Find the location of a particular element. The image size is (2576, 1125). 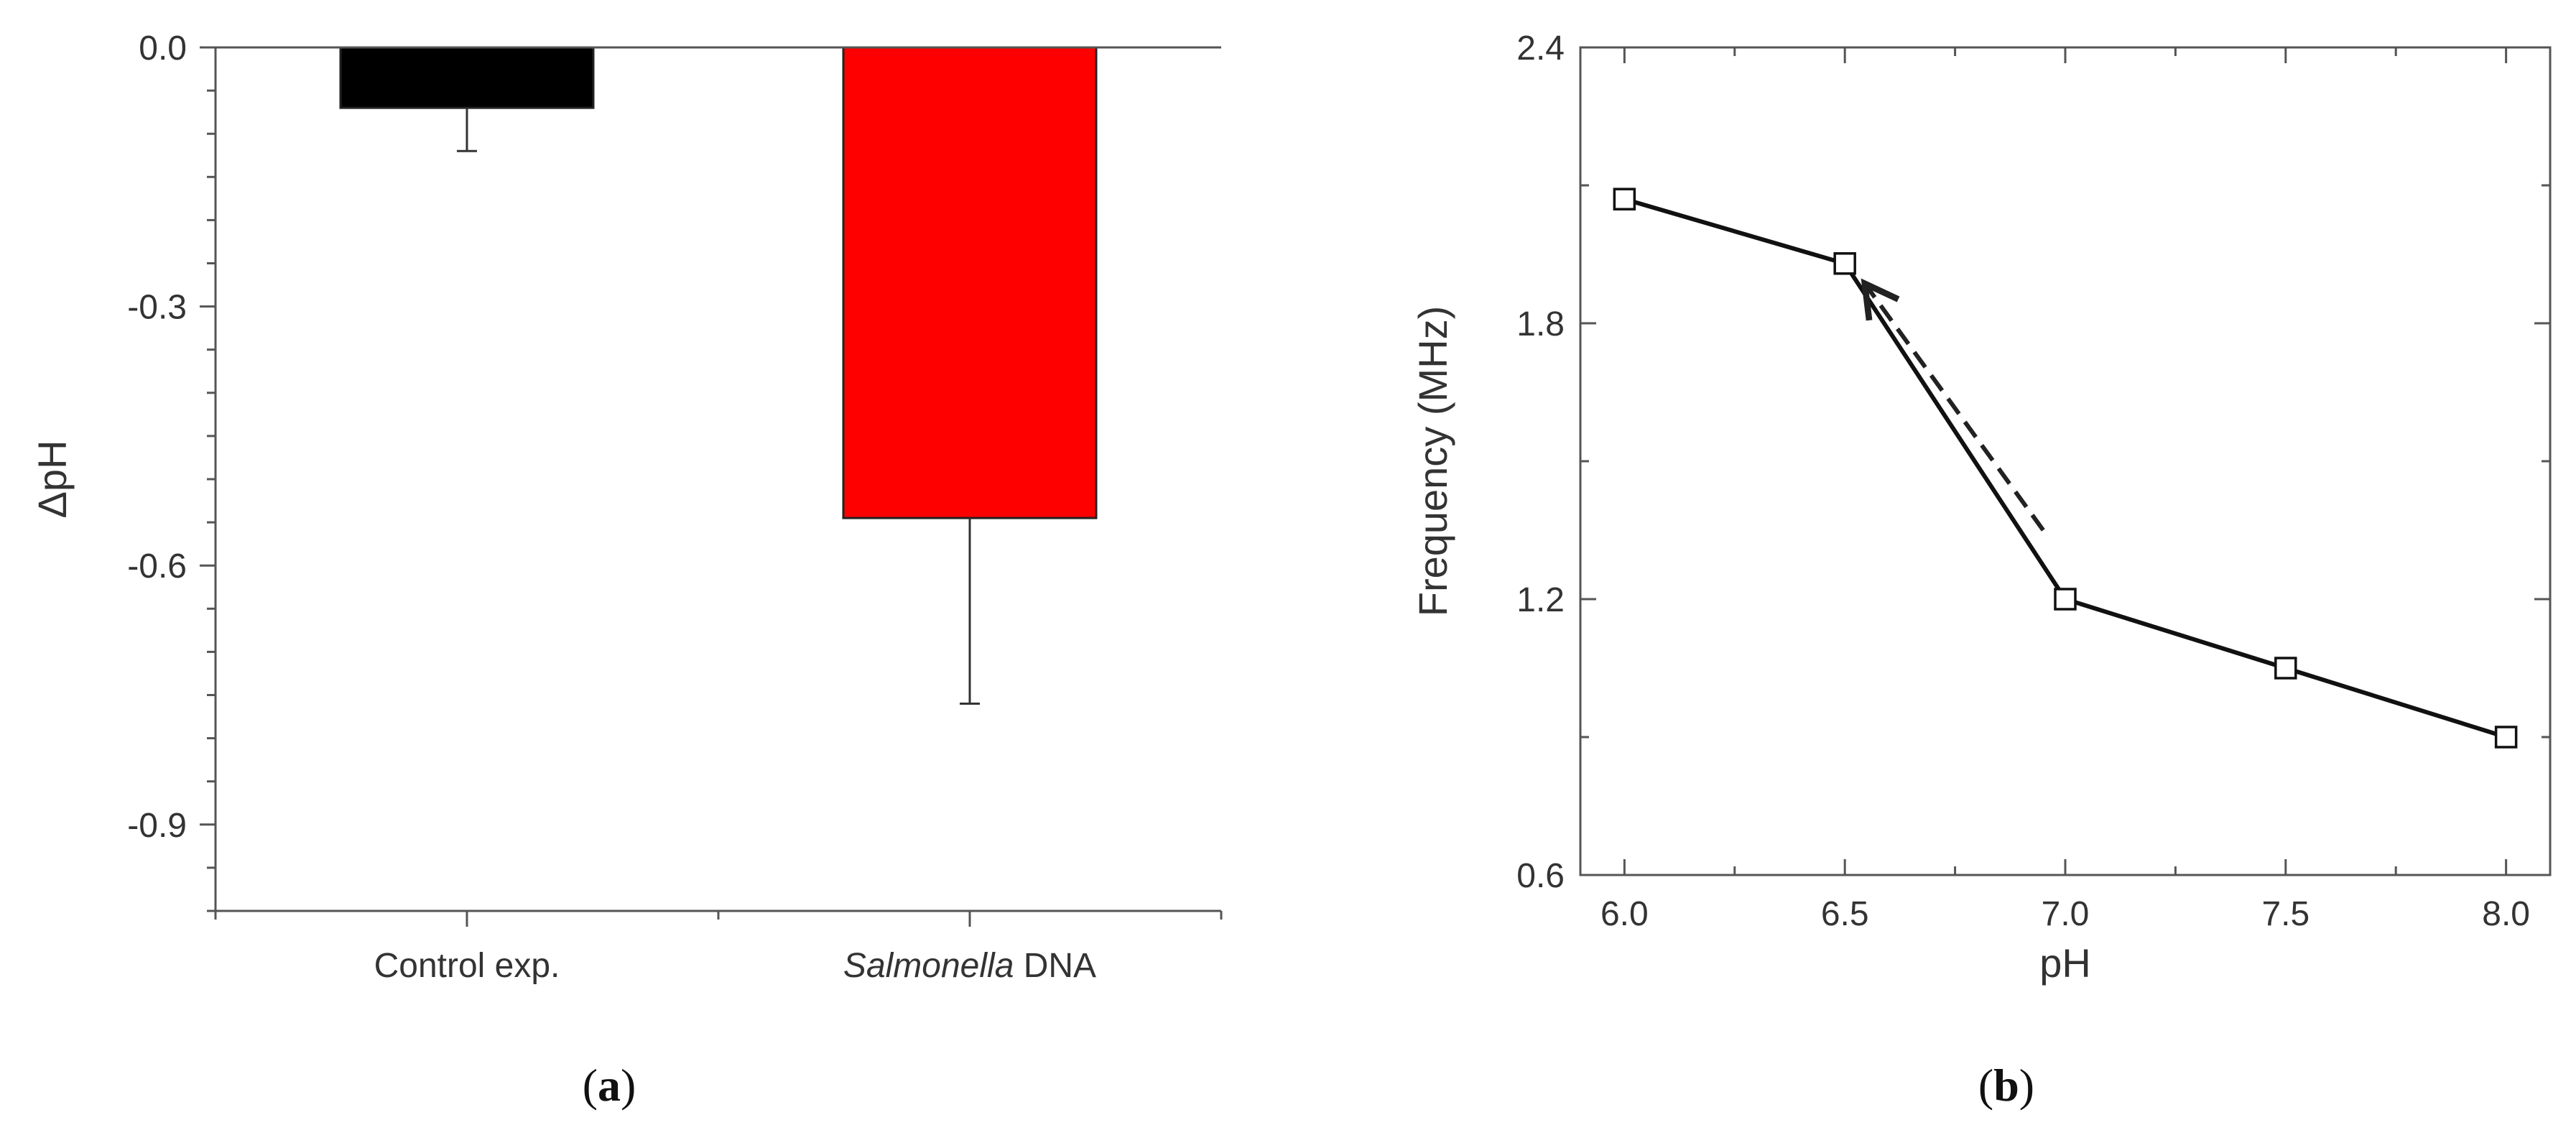

b-annotation is located at coordinates (1953, 405).